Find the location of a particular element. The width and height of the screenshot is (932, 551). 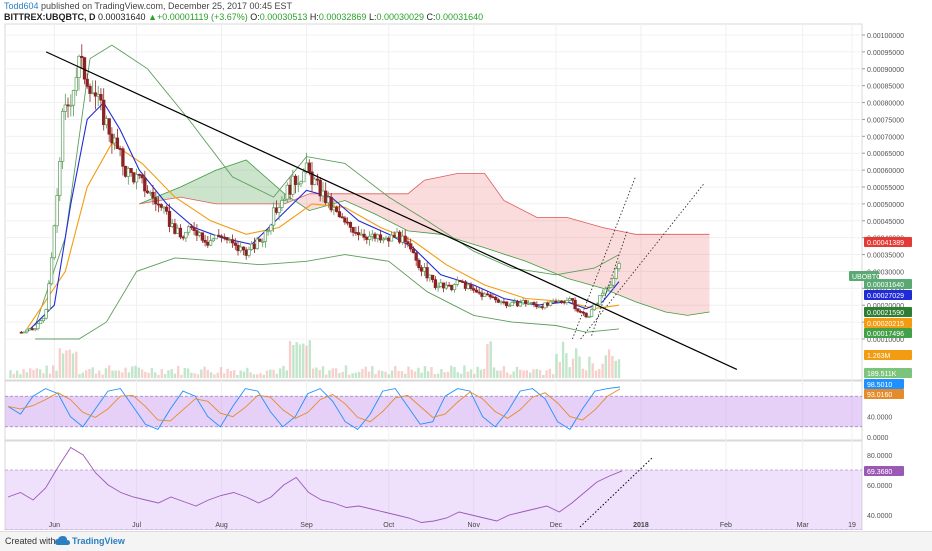

bollinger-lower is located at coordinates (327, 297).